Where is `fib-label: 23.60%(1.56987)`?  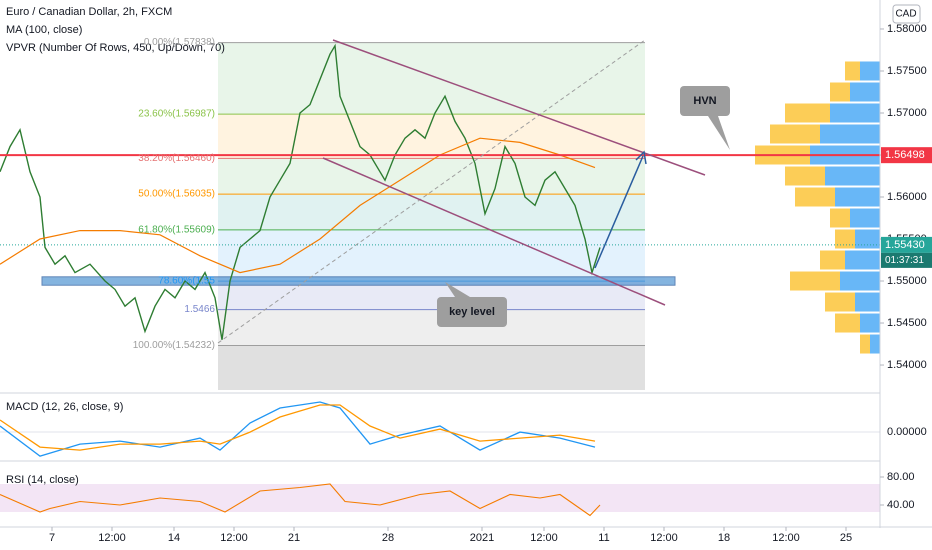
fib-label: 23.60%(1.56987) is located at coordinates (176, 114).